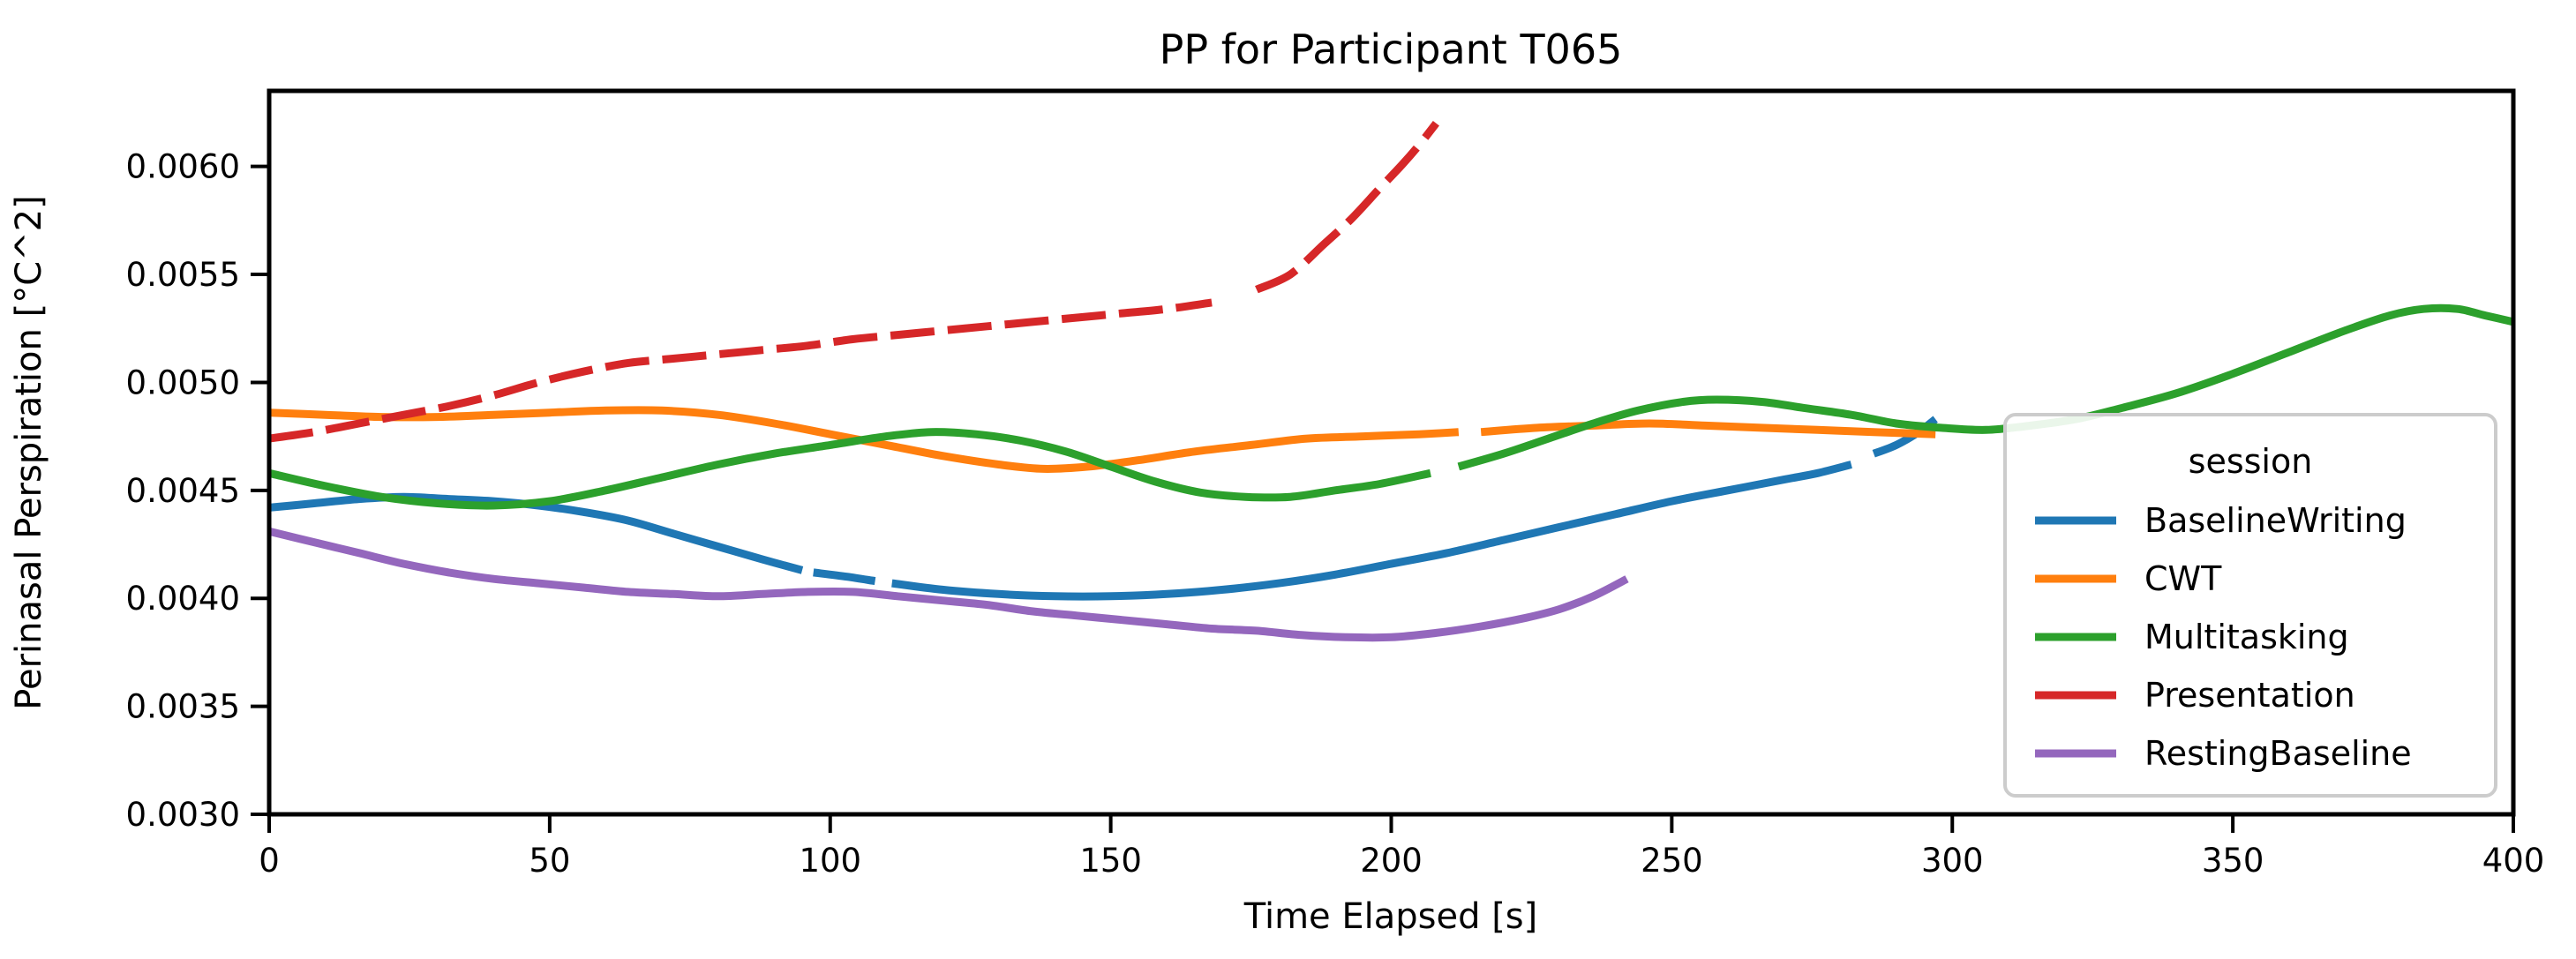 The width and height of the screenshot is (2576, 959). What do you see at coordinates (830, 861) in the screenshot?
I see `x-tick-label: 100` at bounding box center [830, 861].